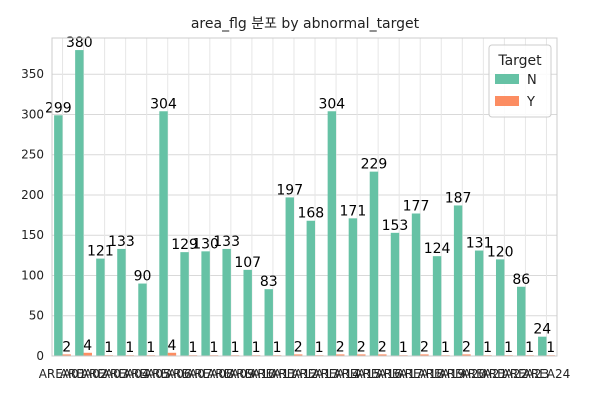  Describe the element at coordinates (542, 330) in the screenshot. I see `bar-value-label: 24` at that location.